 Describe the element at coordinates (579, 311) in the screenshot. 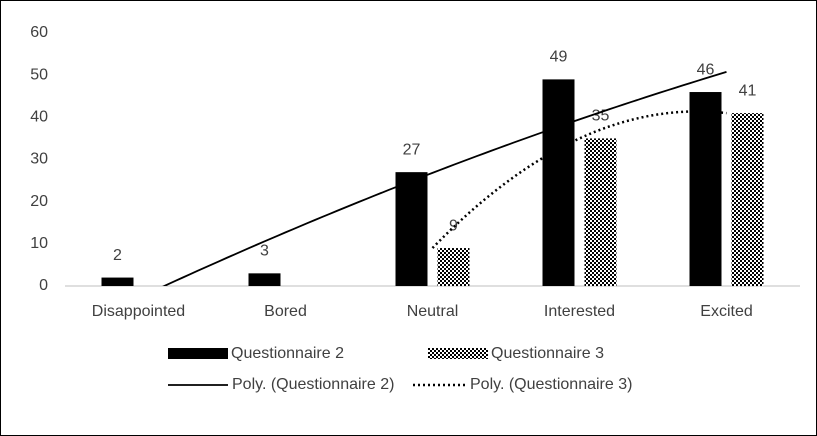

I see `x-tick-label: Interested` at that location.